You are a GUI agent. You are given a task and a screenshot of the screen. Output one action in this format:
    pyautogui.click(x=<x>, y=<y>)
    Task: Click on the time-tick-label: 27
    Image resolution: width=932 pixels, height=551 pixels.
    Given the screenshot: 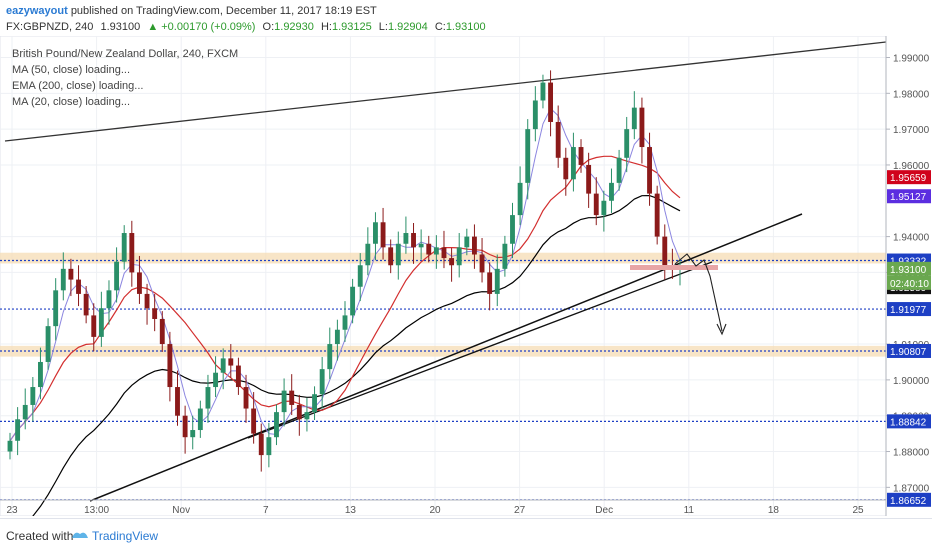 What is the action you would take?
    pyautogui.click(x=520, y=510)
    